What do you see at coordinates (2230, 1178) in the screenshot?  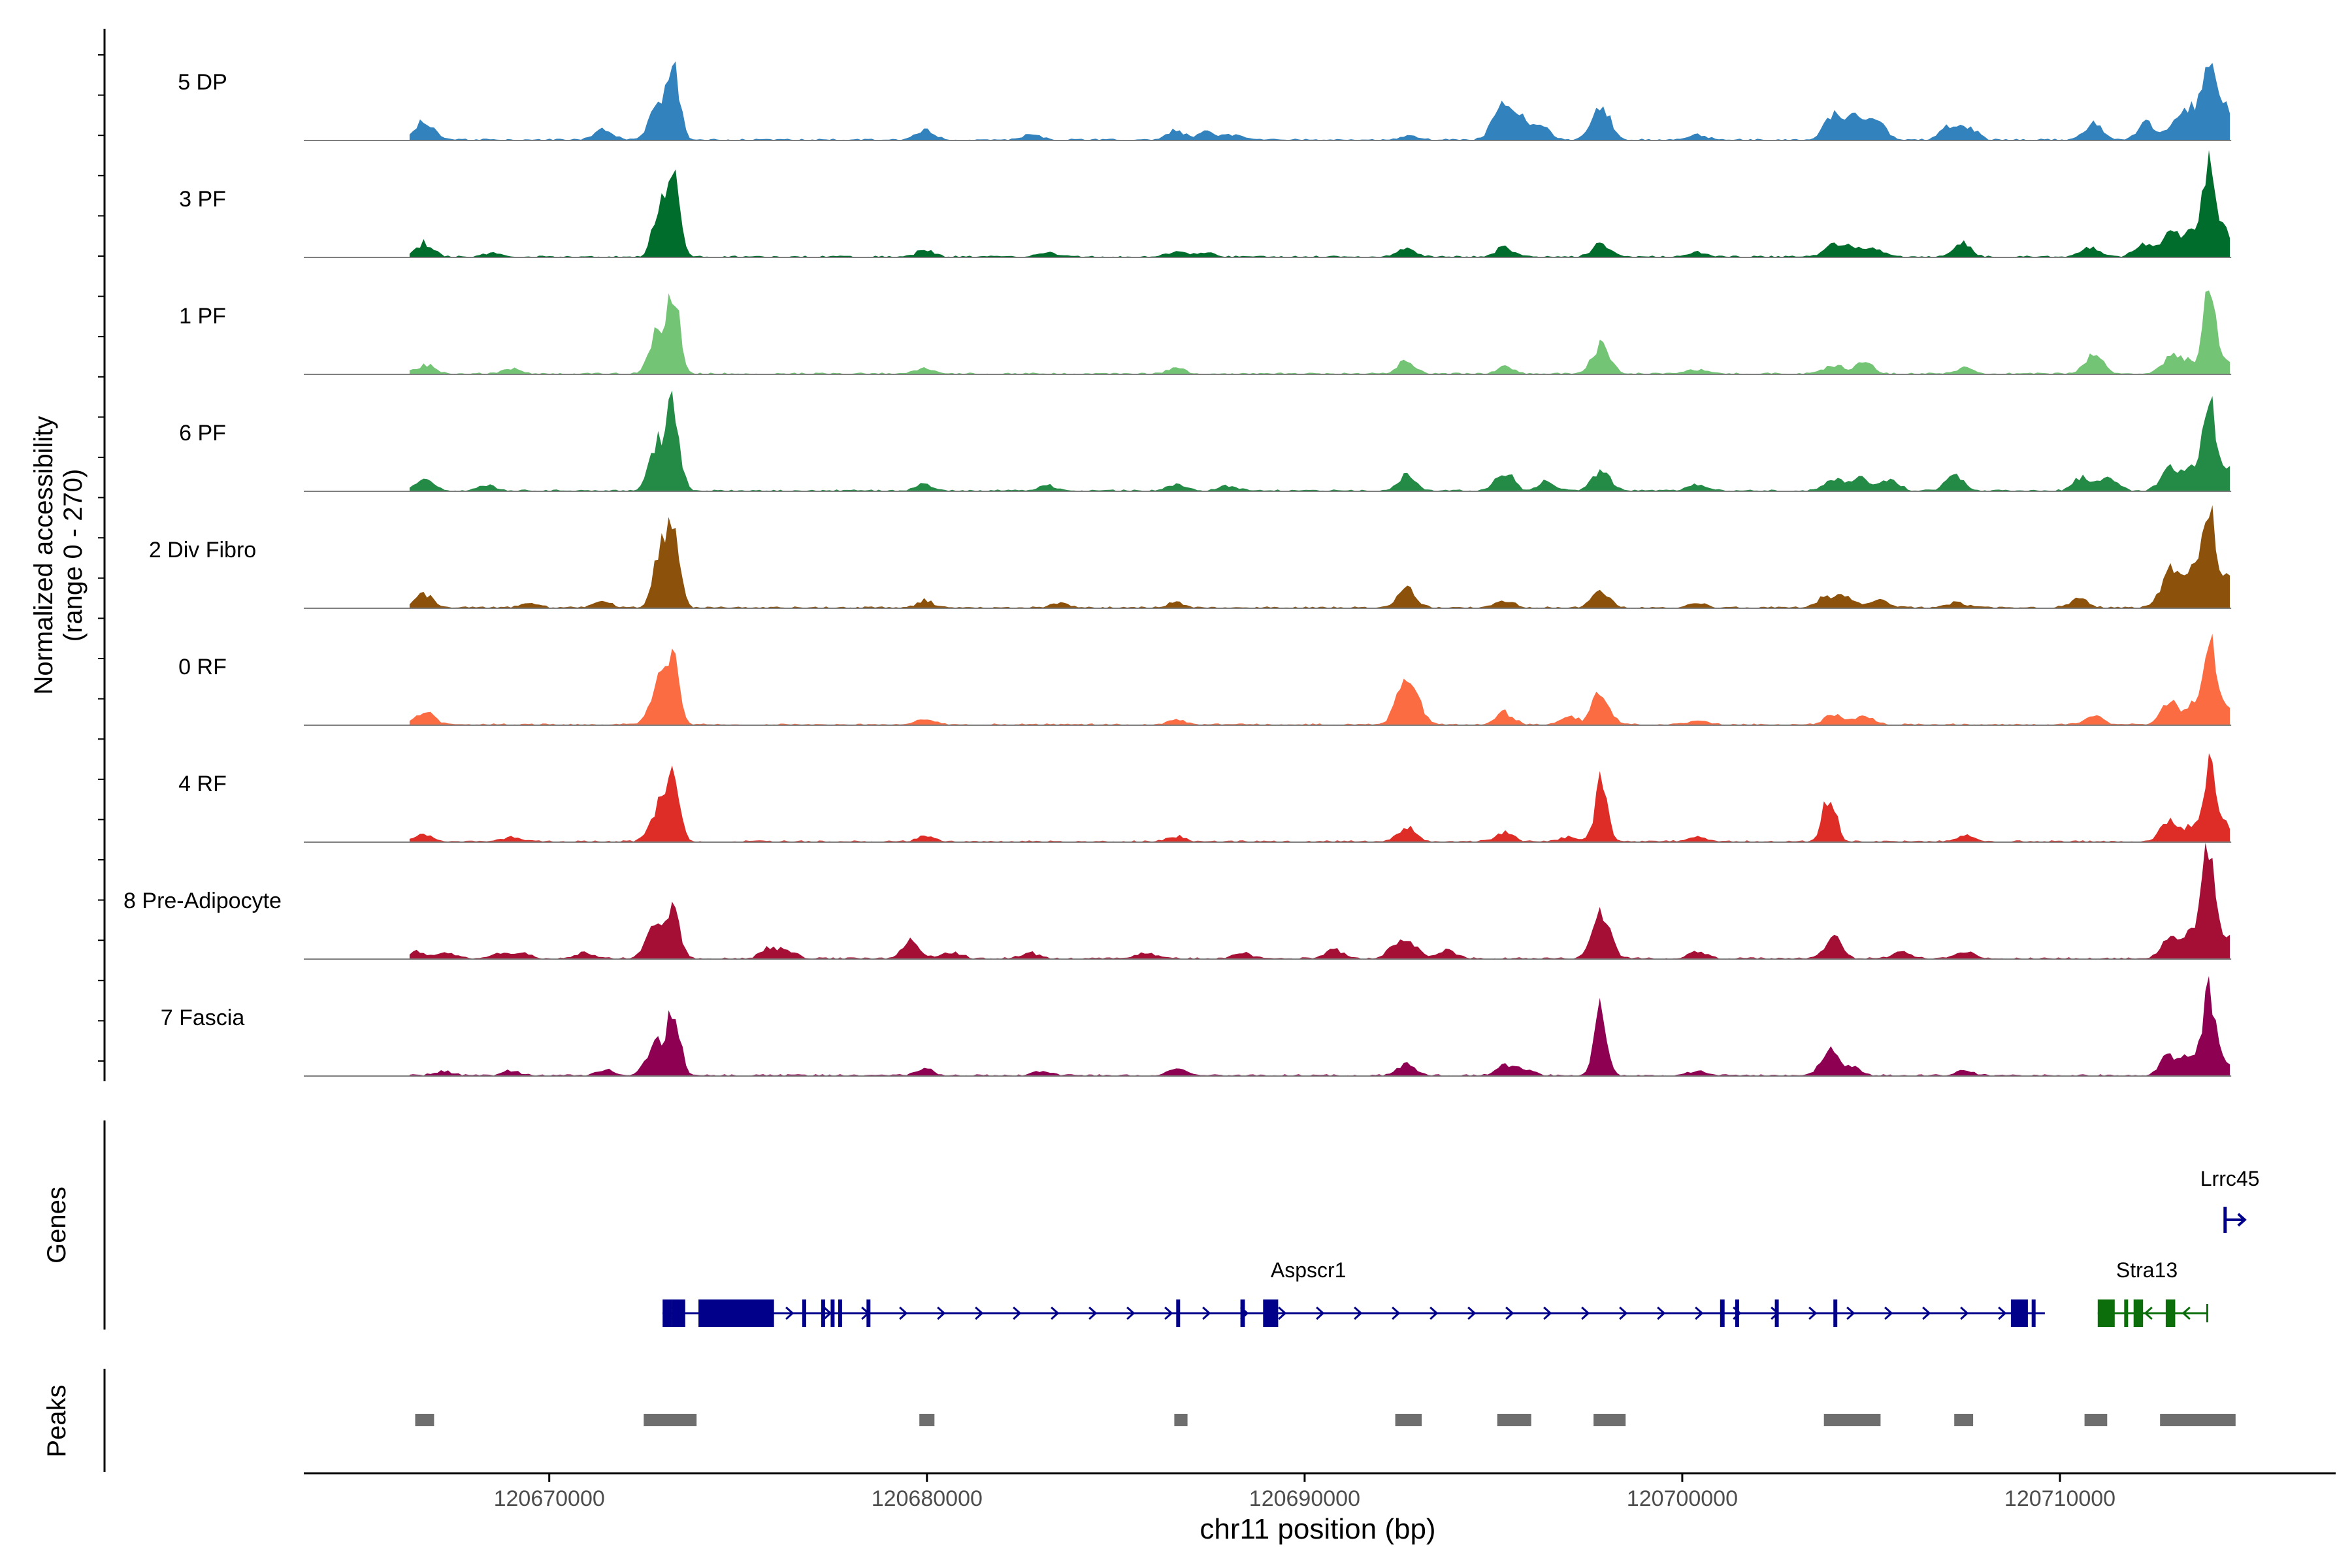 I see `gene-label: Lrrc45` at bounding box center [2230, 1178].